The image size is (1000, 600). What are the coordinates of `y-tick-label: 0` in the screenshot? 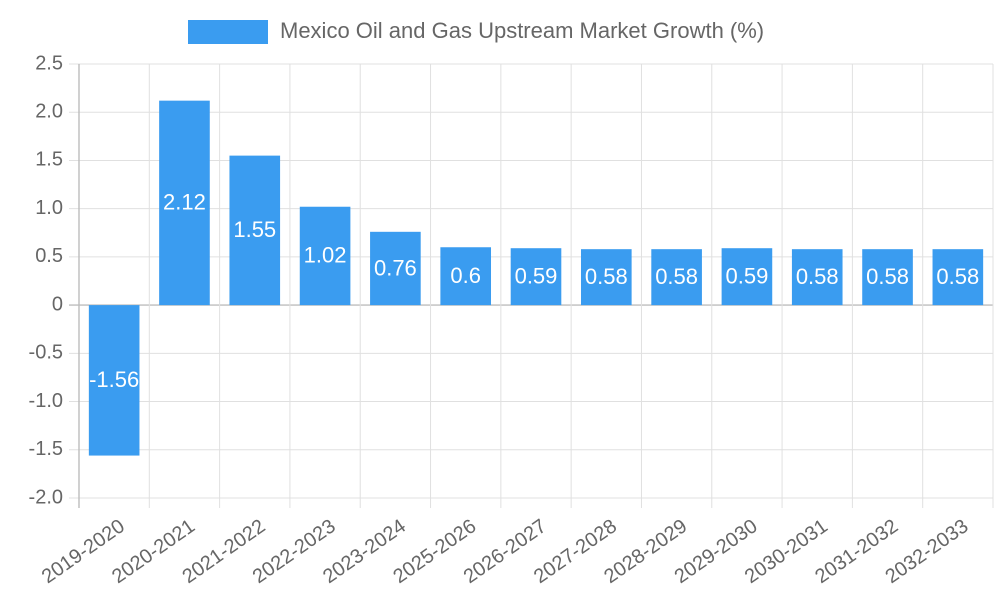 It's located at (57, 304).